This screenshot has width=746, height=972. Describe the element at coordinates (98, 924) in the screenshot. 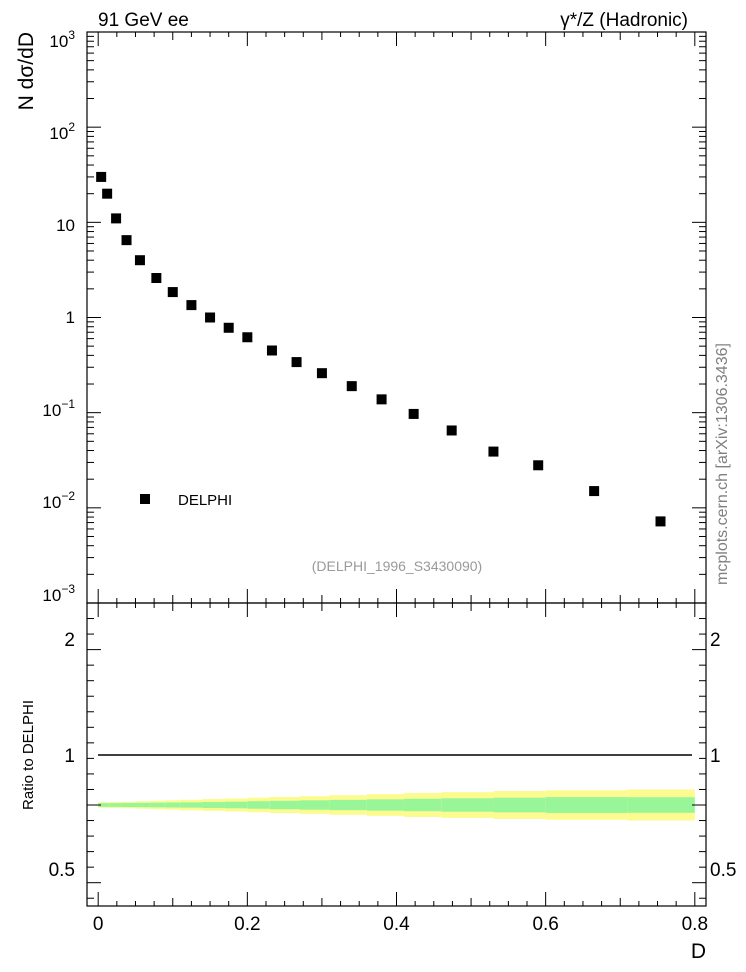

I see `x-tick-label: 0` at that location.